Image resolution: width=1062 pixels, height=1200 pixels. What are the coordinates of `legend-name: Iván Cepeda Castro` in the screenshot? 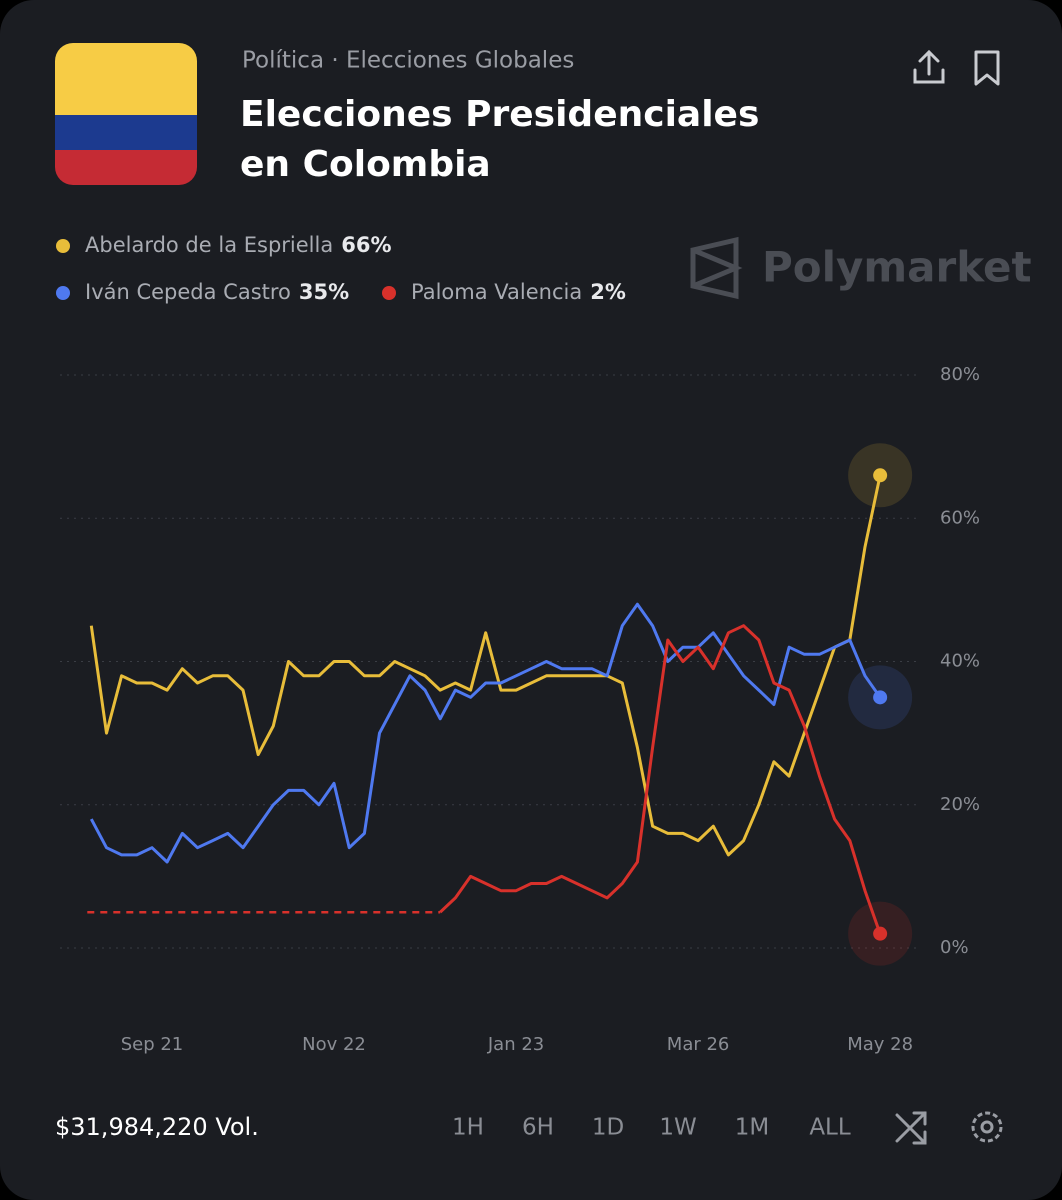 It's located at (188, 292).